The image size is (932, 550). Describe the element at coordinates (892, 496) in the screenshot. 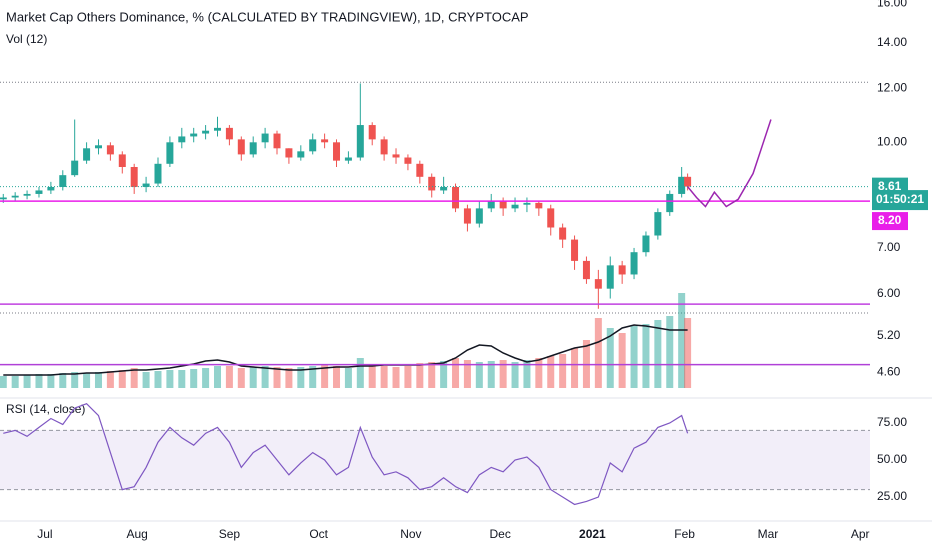

I see `rsi-tick-label: 25.00` at that location.